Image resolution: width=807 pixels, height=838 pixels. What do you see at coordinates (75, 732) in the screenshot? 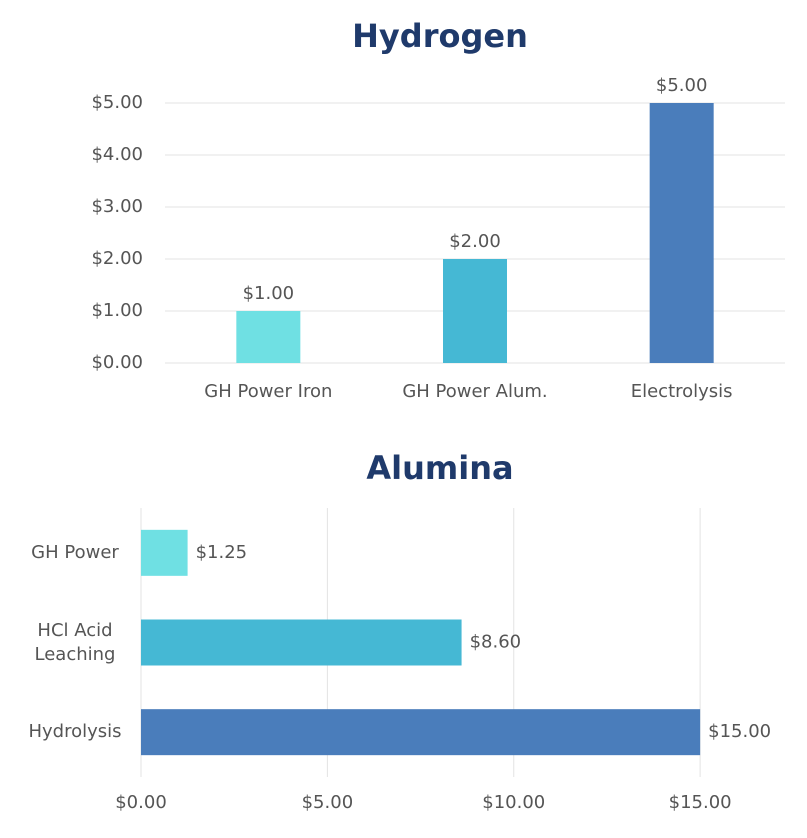
I see `y-tick-label: Hydrolysis` at bounding box center [75, 732].